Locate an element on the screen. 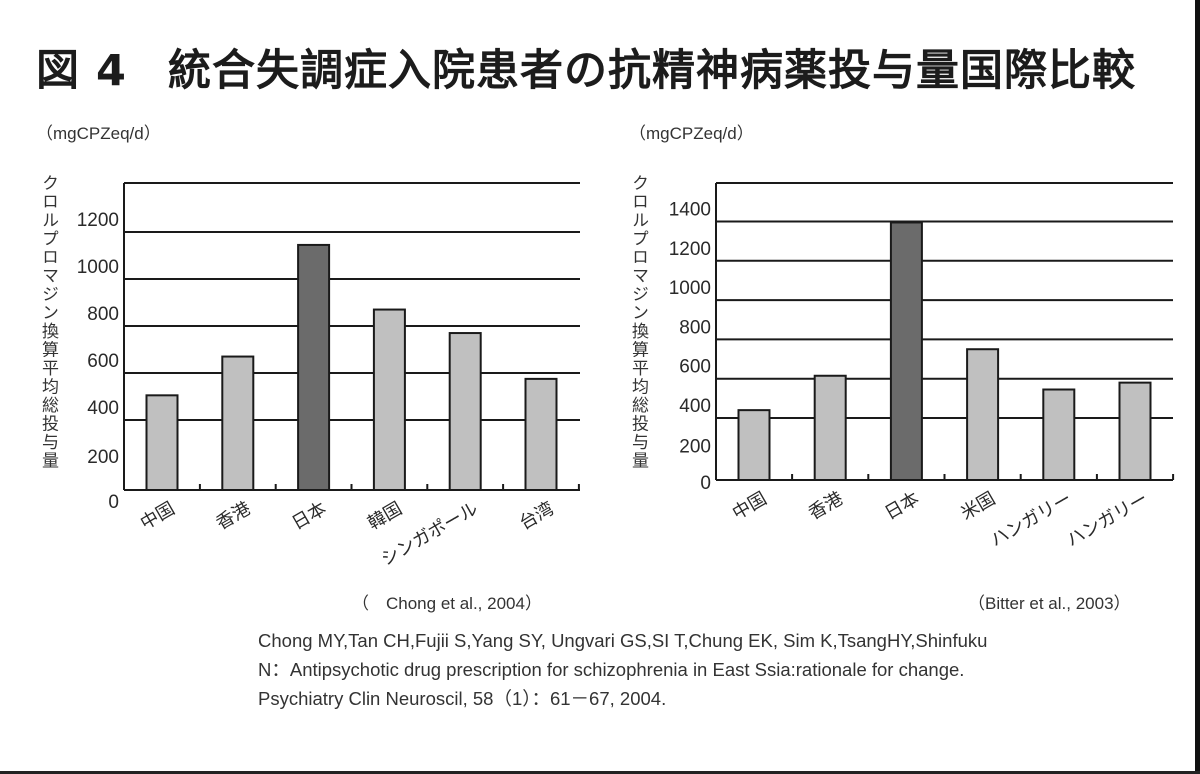 The height and width of the screenshot is (774, 1200). figure-title-text: 統合失調症入院患者の抗精神病薬投与量国際比較 is located at coordinates (652, 71).